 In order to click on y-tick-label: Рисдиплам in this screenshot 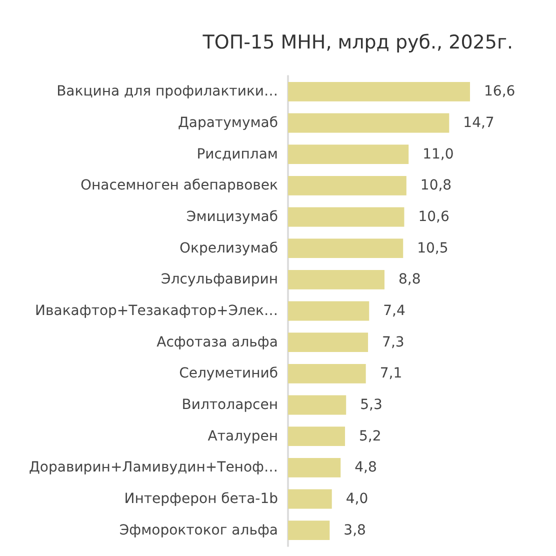, I will do `click(237, 154)`.